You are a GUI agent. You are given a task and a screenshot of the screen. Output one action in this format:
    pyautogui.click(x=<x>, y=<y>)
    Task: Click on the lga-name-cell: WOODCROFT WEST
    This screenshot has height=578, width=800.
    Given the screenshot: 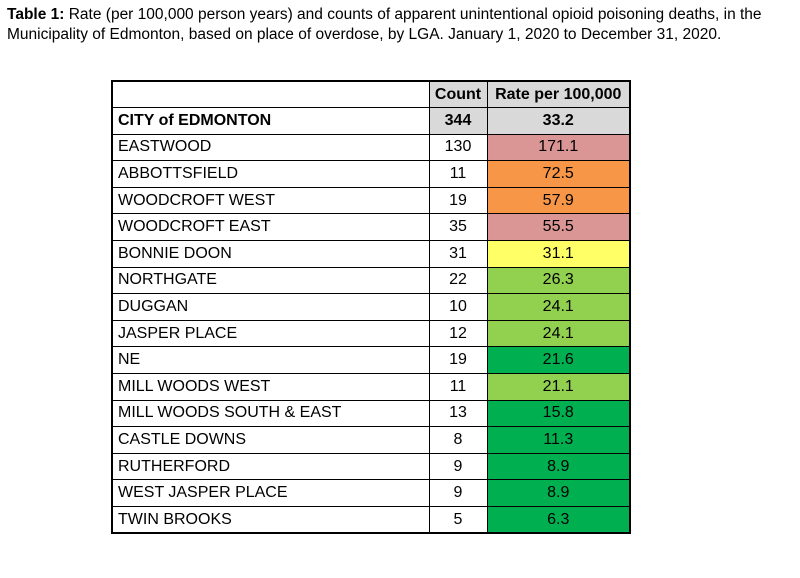 What is the action you would take?
    pyautogui.click(x=270, y=200)
    